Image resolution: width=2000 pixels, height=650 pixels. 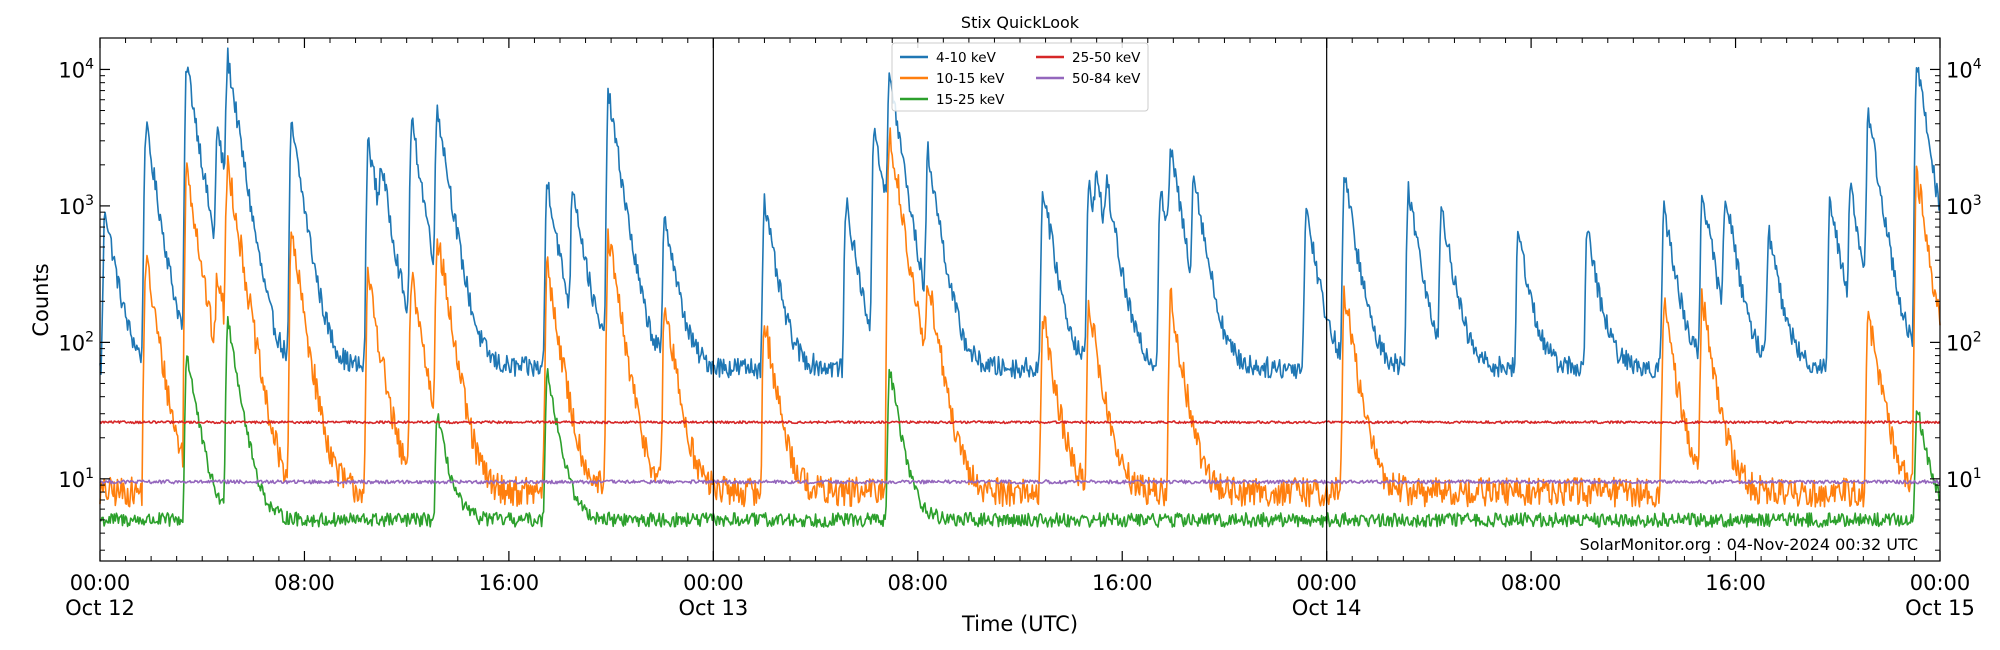 What do you see at coordinates (970, 79) in the screenshot?
I see `legend-label: 10-15 keV` at bounding box center [970, 79].